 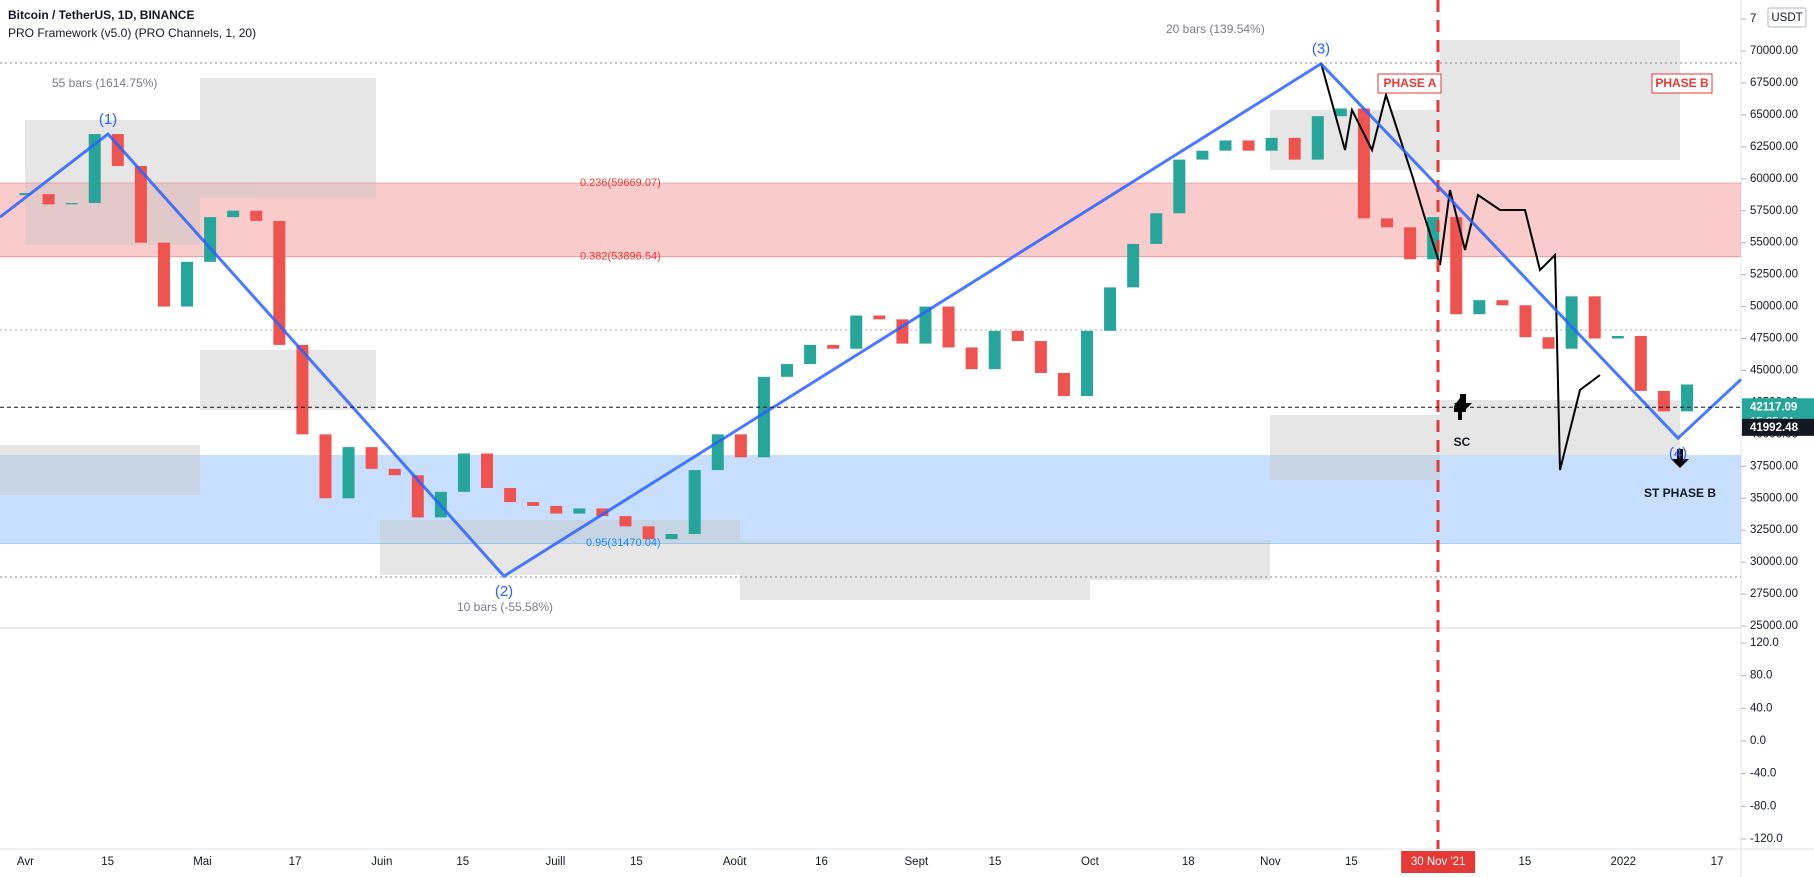 What do you see at coordinates (1774, 428) in the screenshot?
I see `price-label: 41992.48` at bounding box center [1774, 428].